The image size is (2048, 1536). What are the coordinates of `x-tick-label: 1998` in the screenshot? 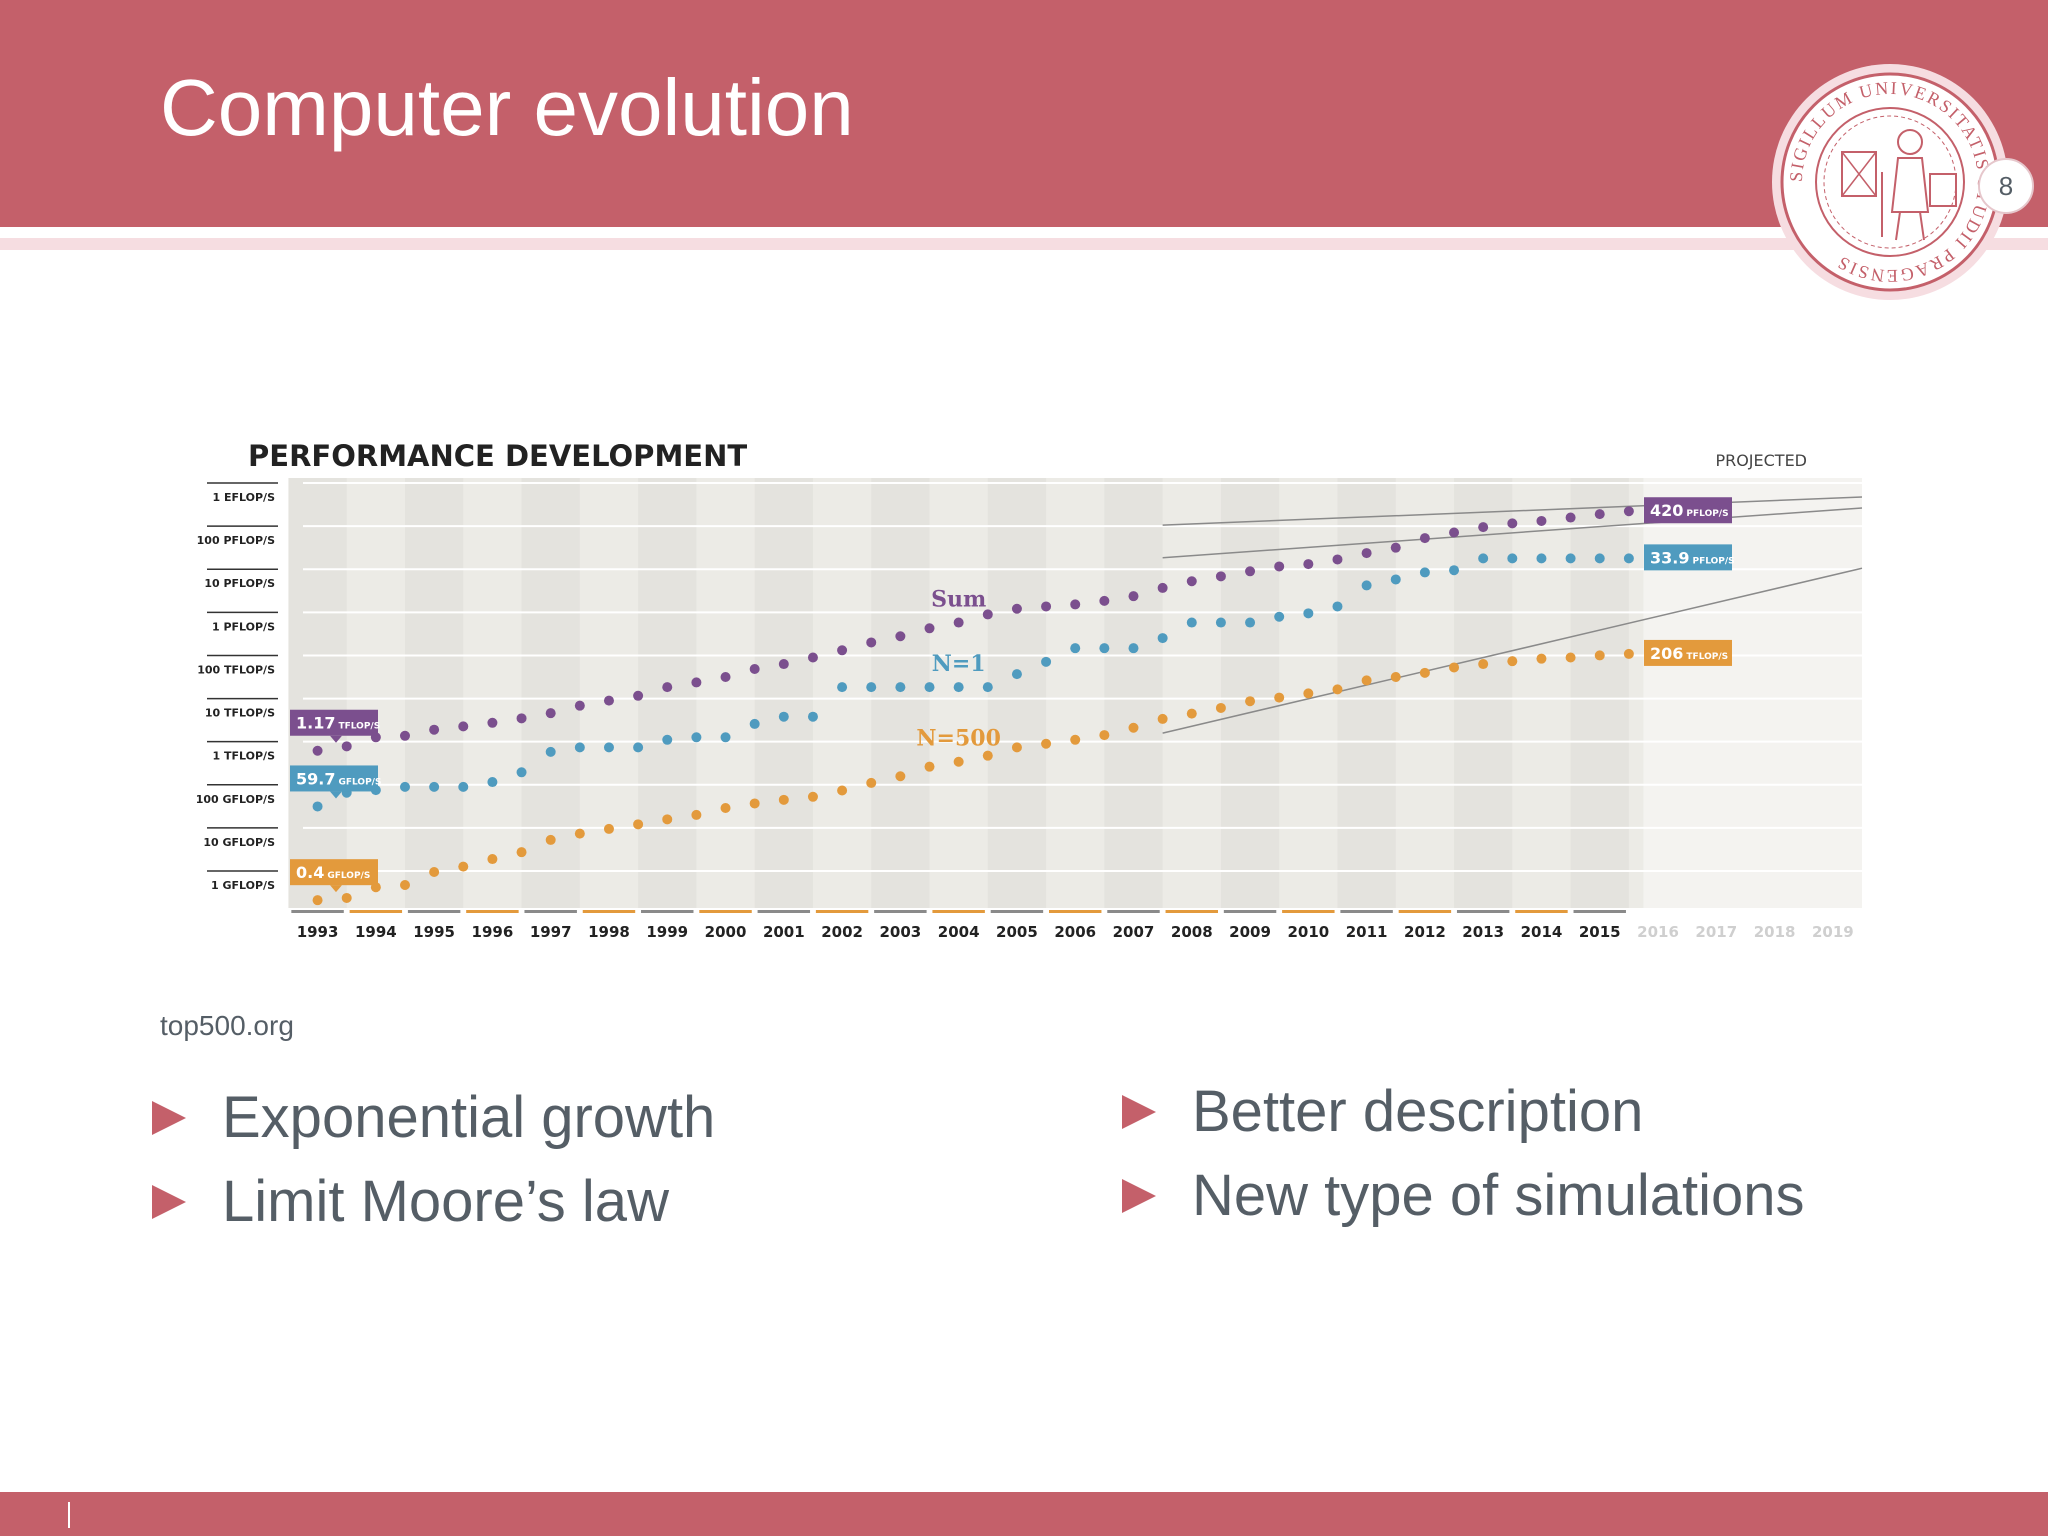 It's located at (609, 932).